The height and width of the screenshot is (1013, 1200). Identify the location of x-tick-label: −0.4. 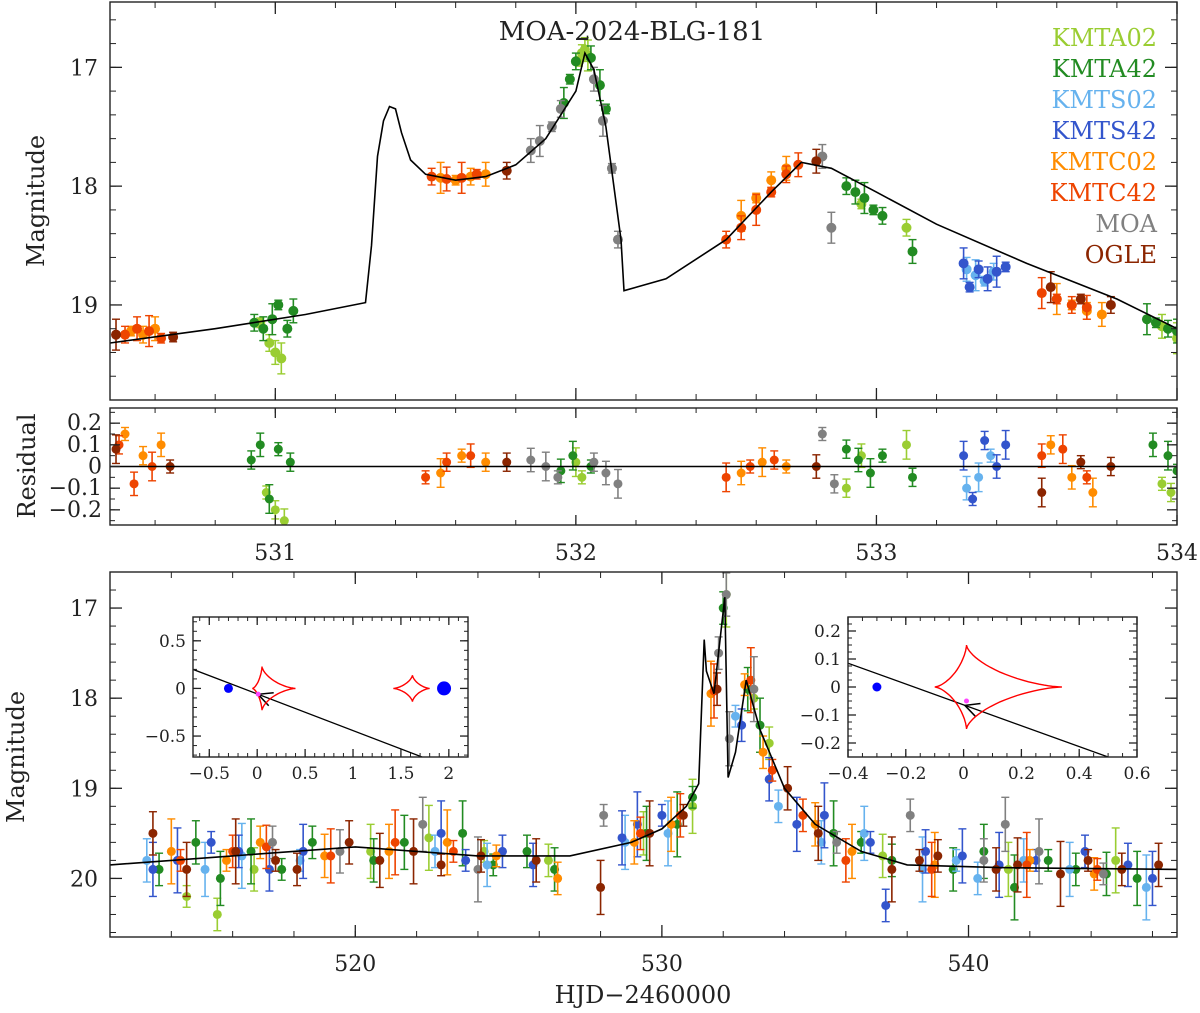
(847, 774).